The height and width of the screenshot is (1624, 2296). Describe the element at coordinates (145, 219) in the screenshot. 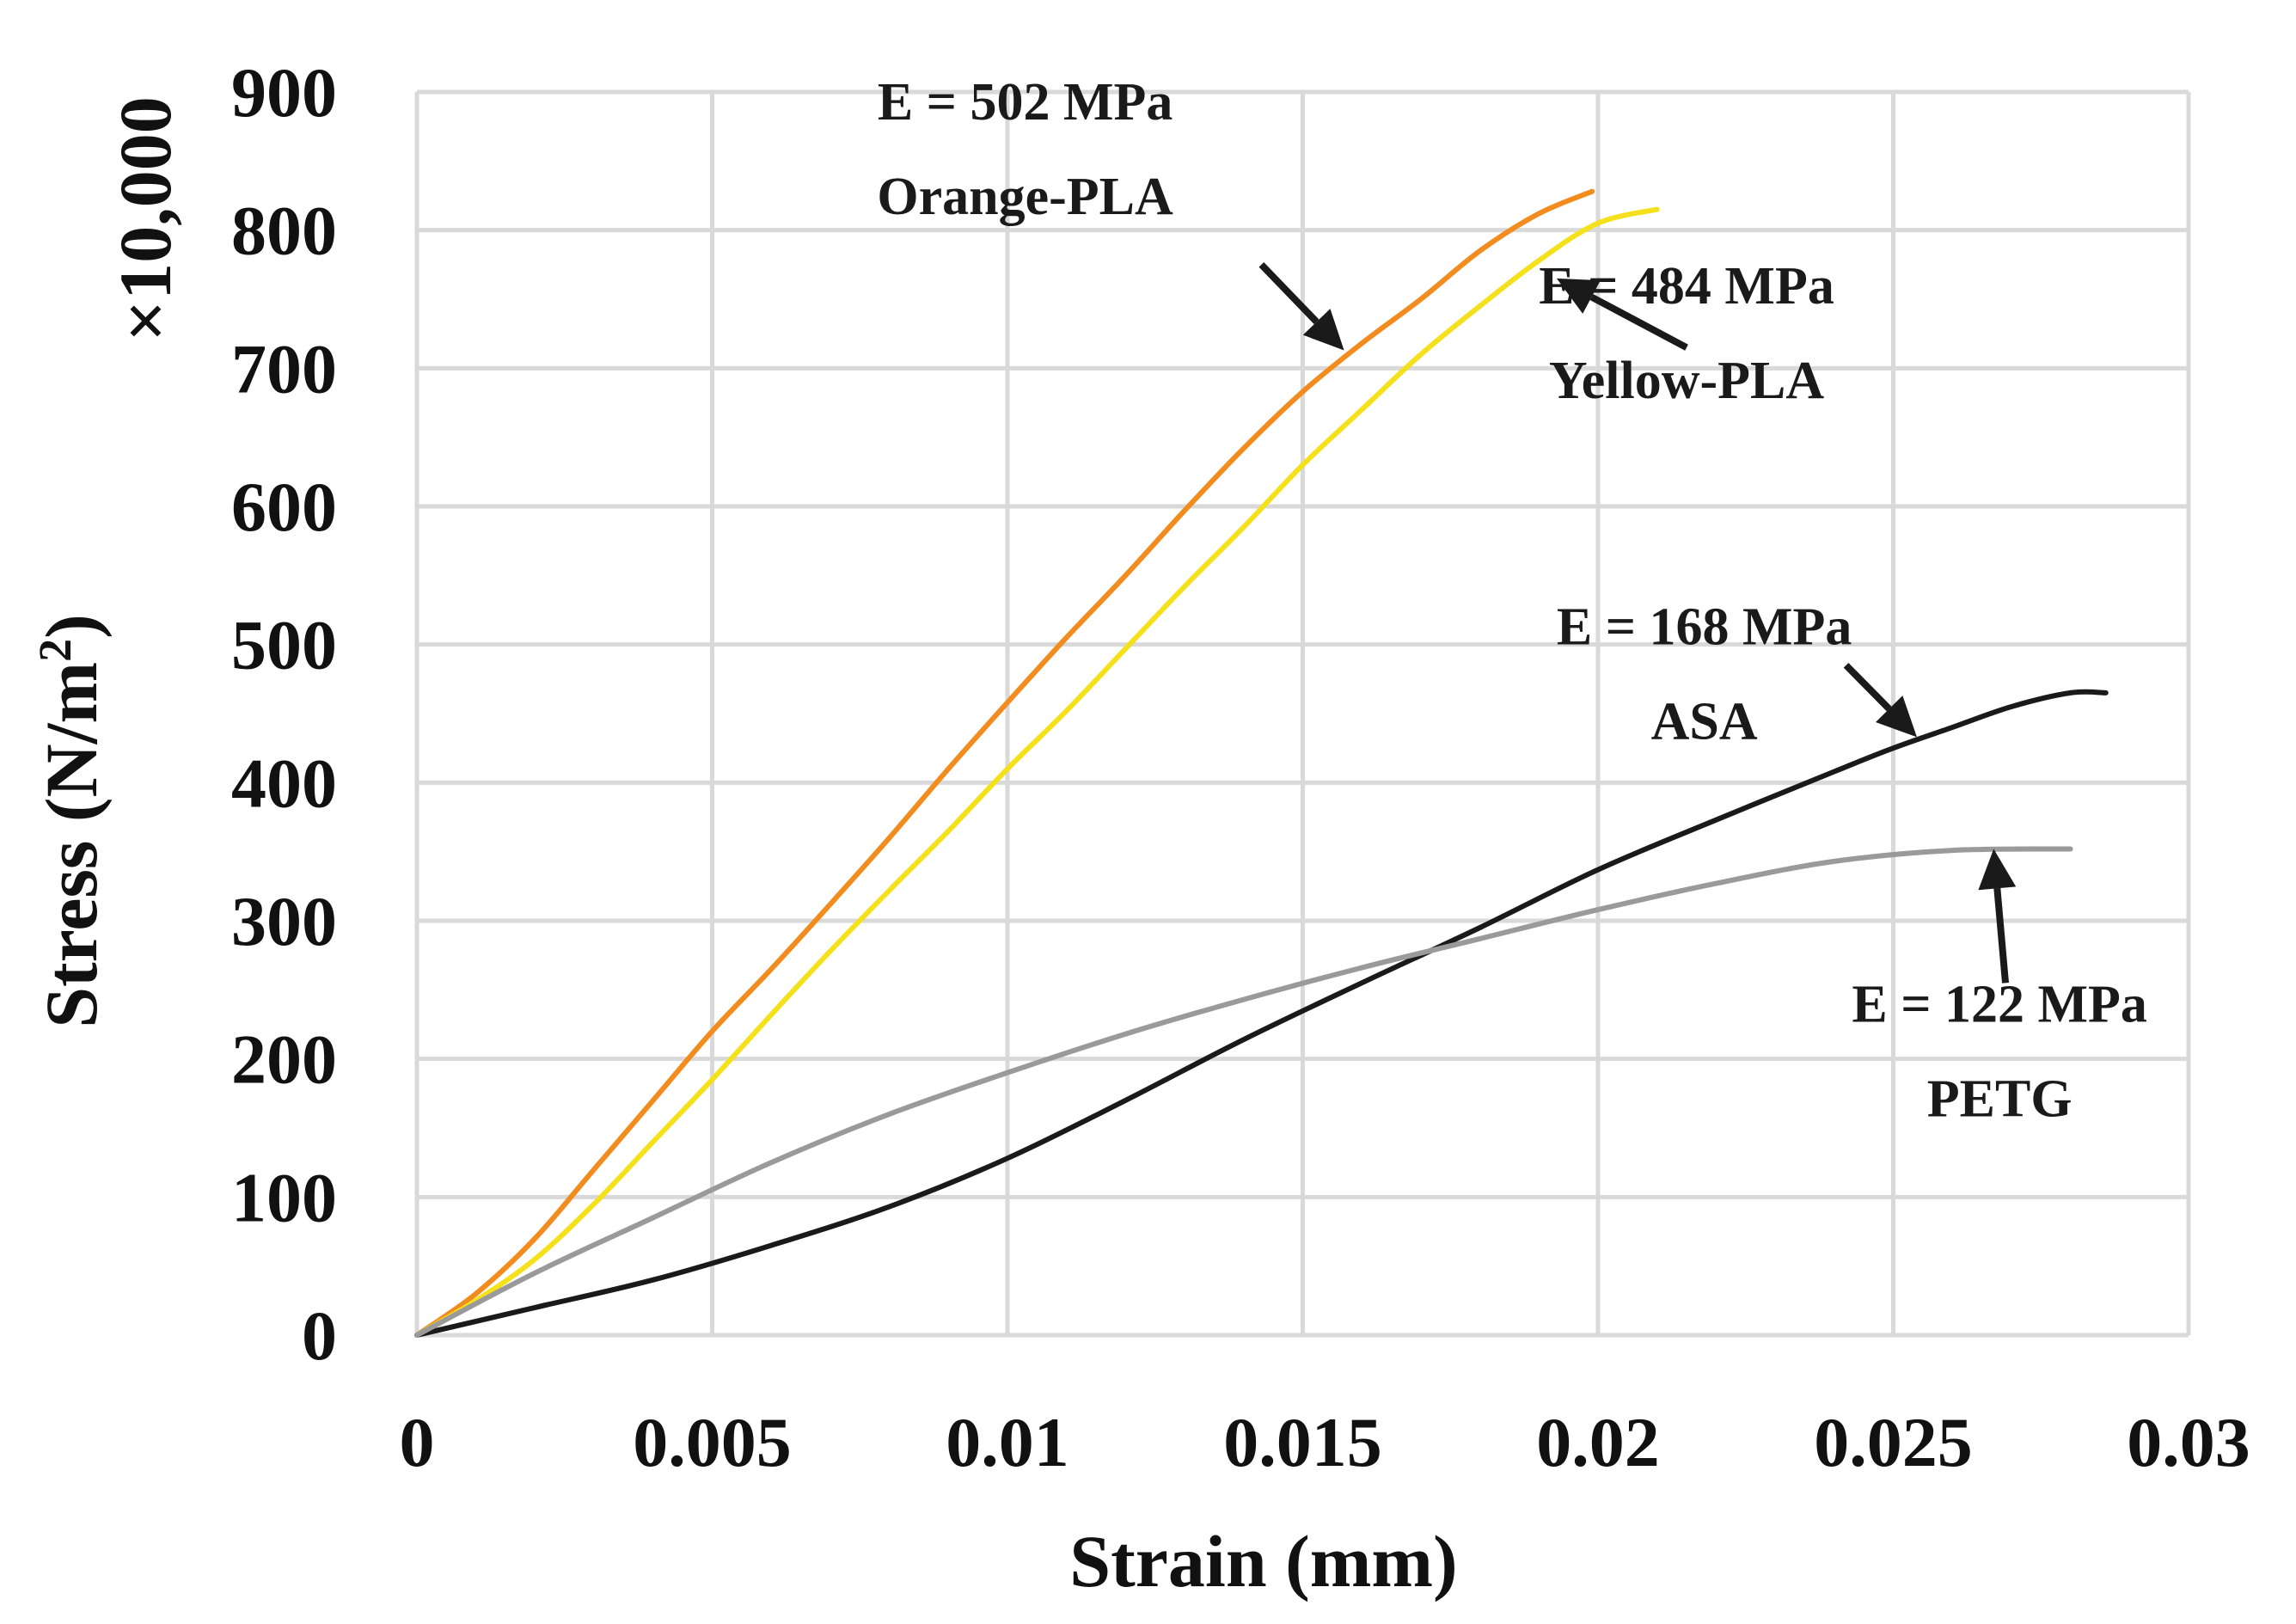

I see `y-axis-multiplier: ×10,000` at that location.